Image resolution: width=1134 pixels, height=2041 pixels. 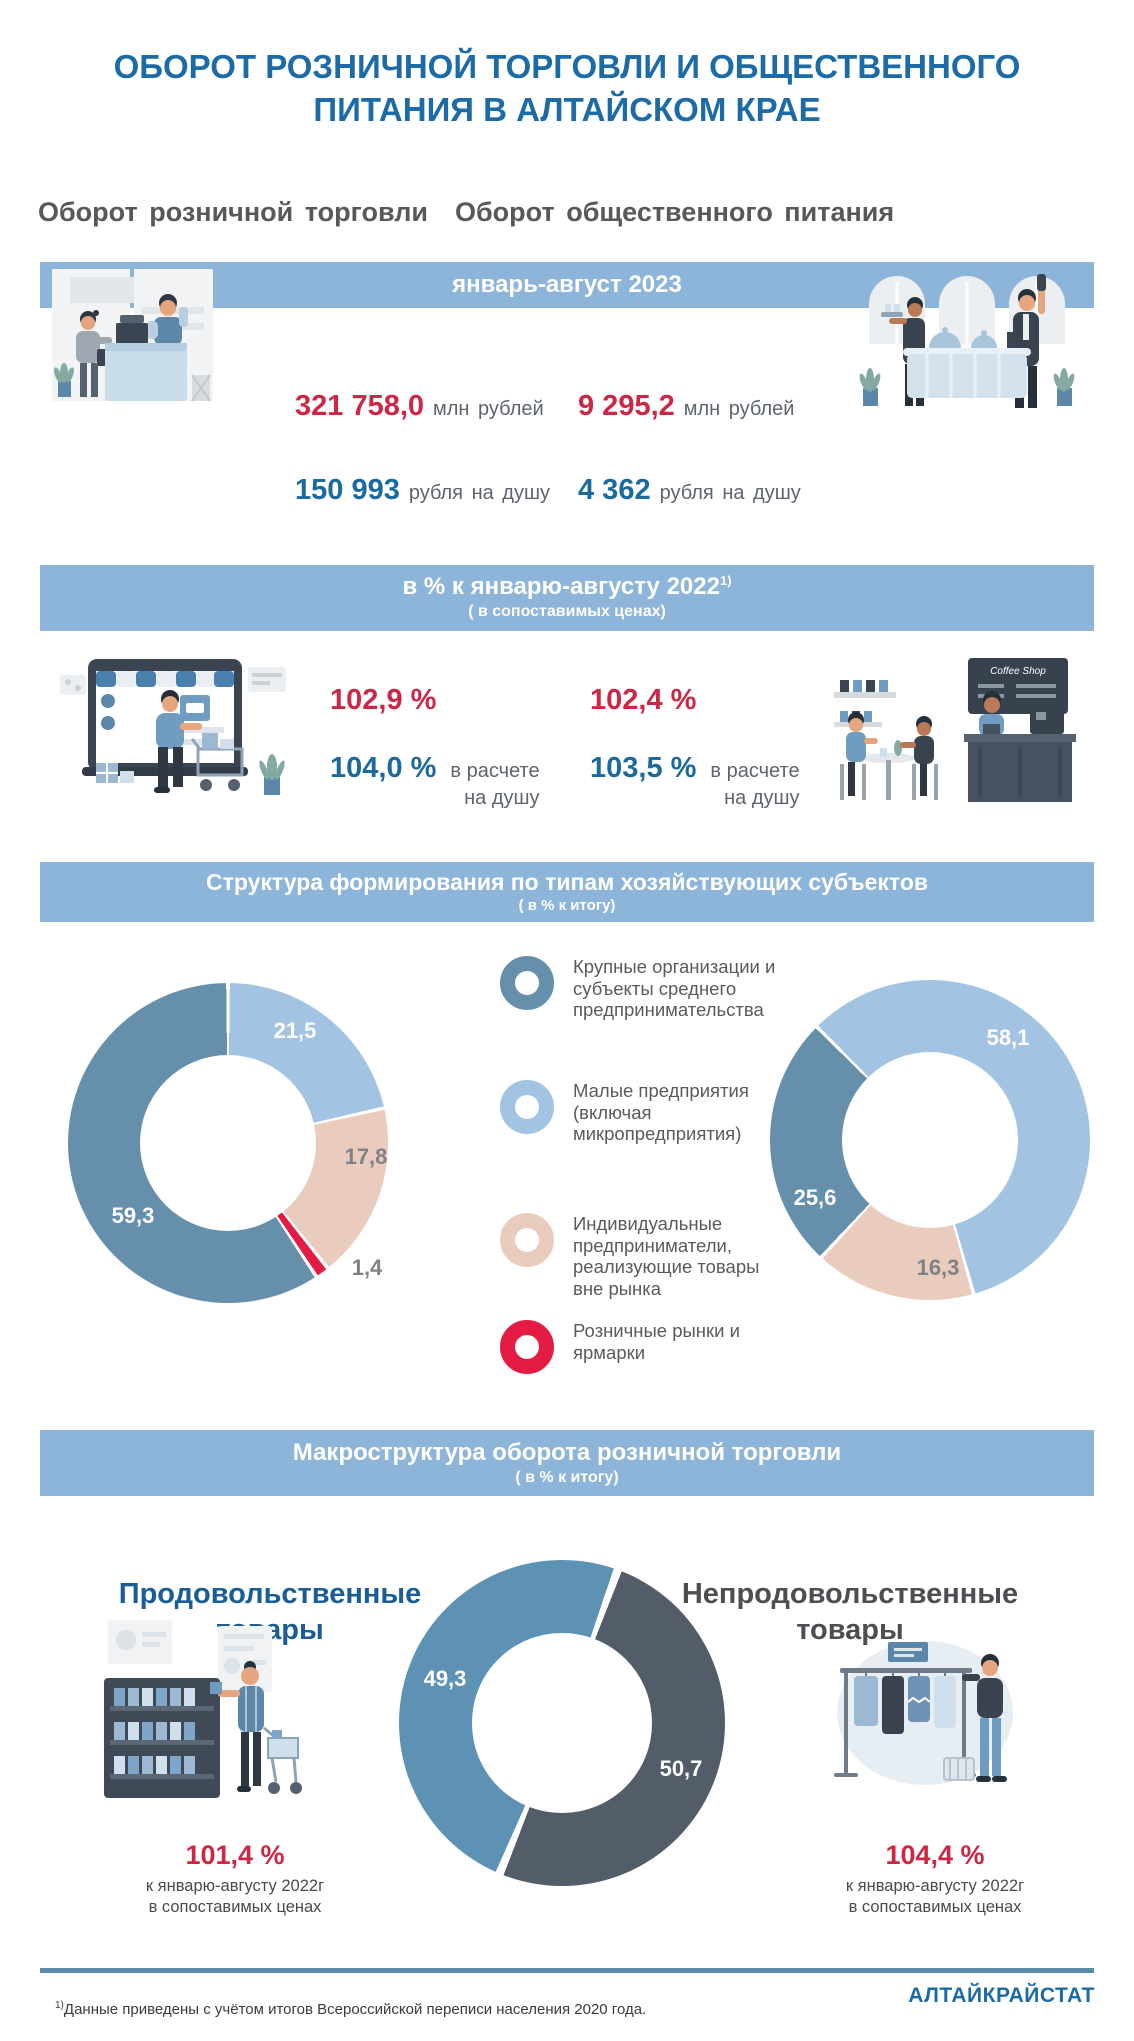 I want to click on restaurant-waiters-illustration, so click(x=967, y=341).